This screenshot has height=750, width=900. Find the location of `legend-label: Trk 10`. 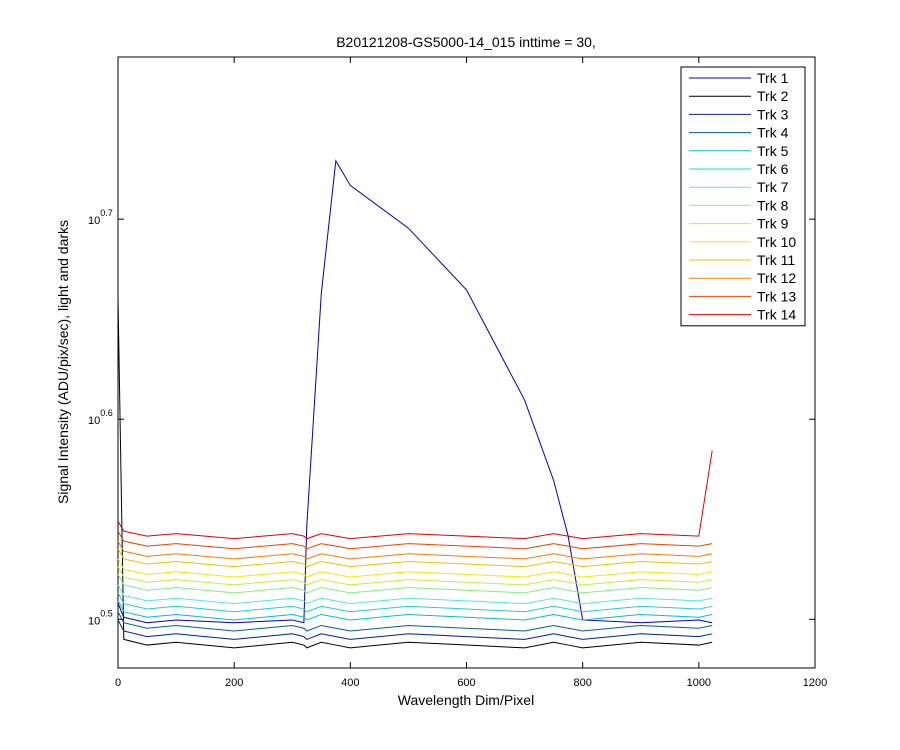

legend-label: Trk 10 is located at coordinates (776, 242).